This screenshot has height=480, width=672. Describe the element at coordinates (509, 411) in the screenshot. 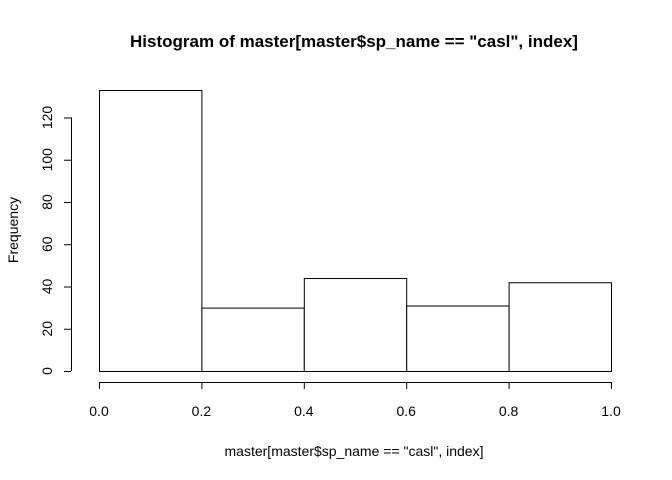

I see `x-tick-label: 0.8` at that location.